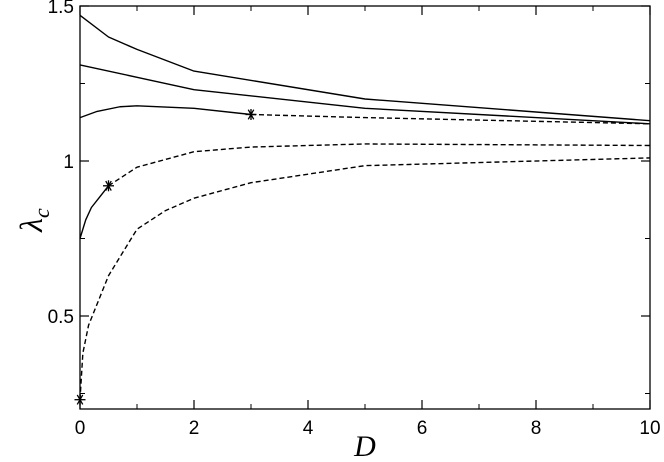 The height and width of the screenshot is (462, 664). Describe the element at coordinates (379, 165) in the screenshot. I see `series-line-6-dashed` at that location.